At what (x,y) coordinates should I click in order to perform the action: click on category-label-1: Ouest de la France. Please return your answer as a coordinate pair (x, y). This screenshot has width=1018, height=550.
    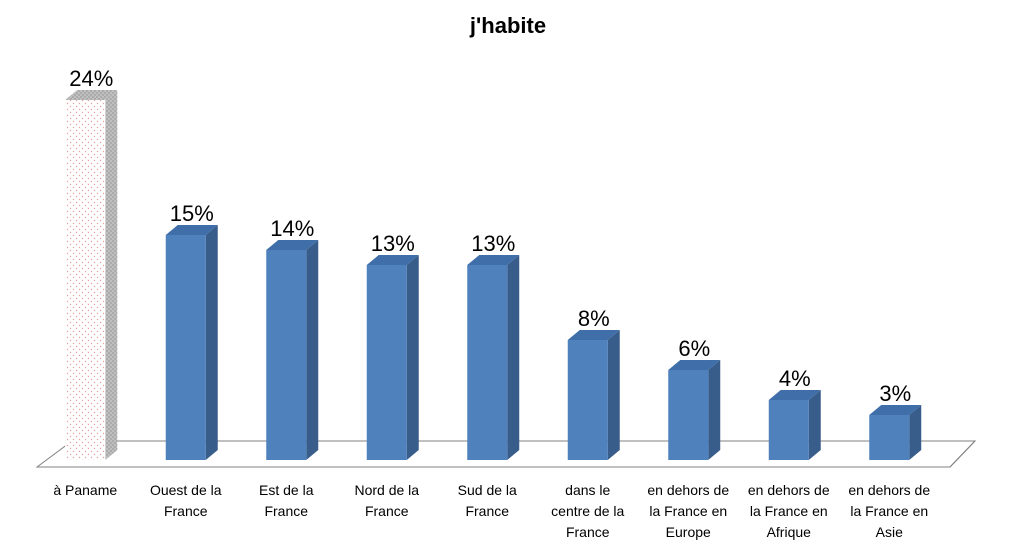
    Looking at the image, I should click on (186, 500).